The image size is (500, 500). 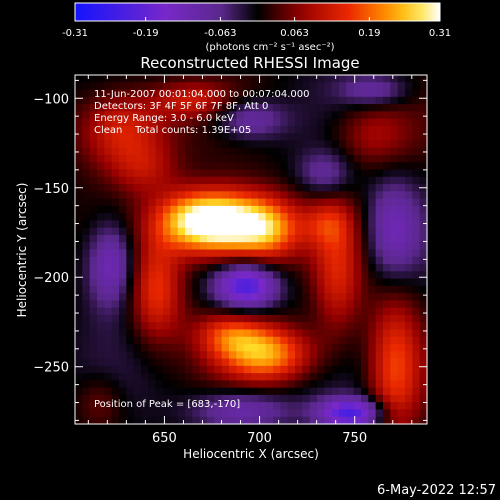 I want to click on colorbar-tick-label: 0.063, so click(x=294, y=33).